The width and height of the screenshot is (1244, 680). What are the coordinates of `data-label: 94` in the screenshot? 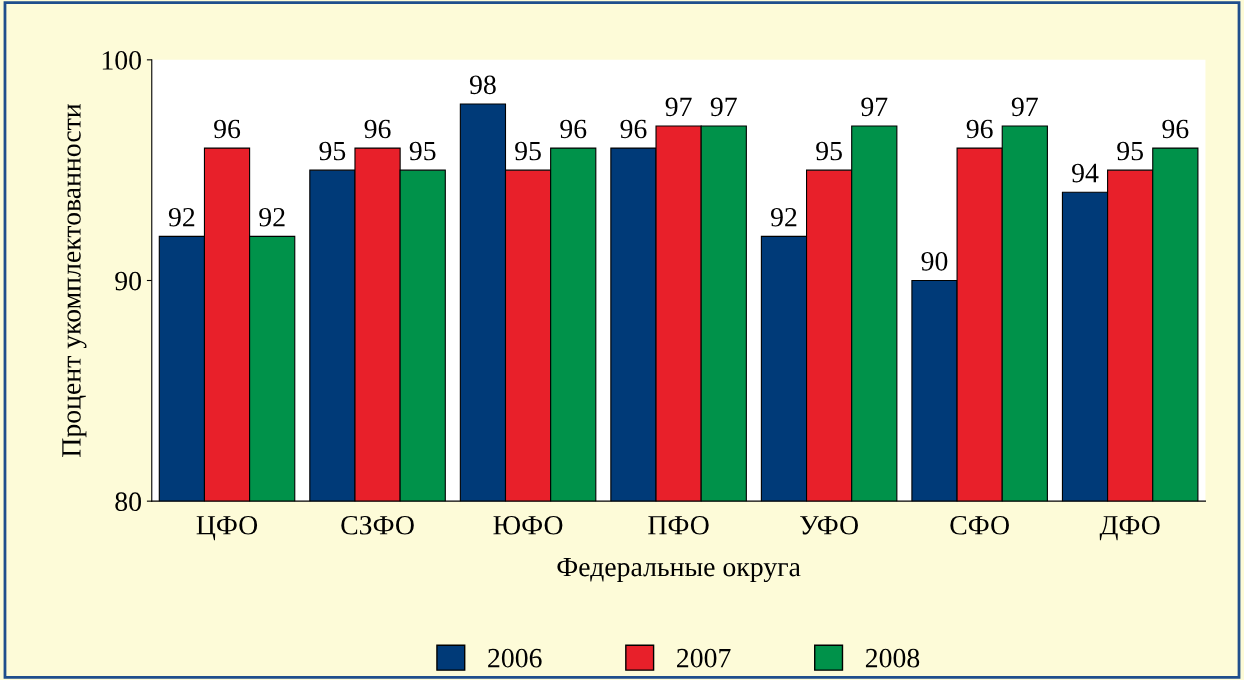 It's located at (1085, 173).